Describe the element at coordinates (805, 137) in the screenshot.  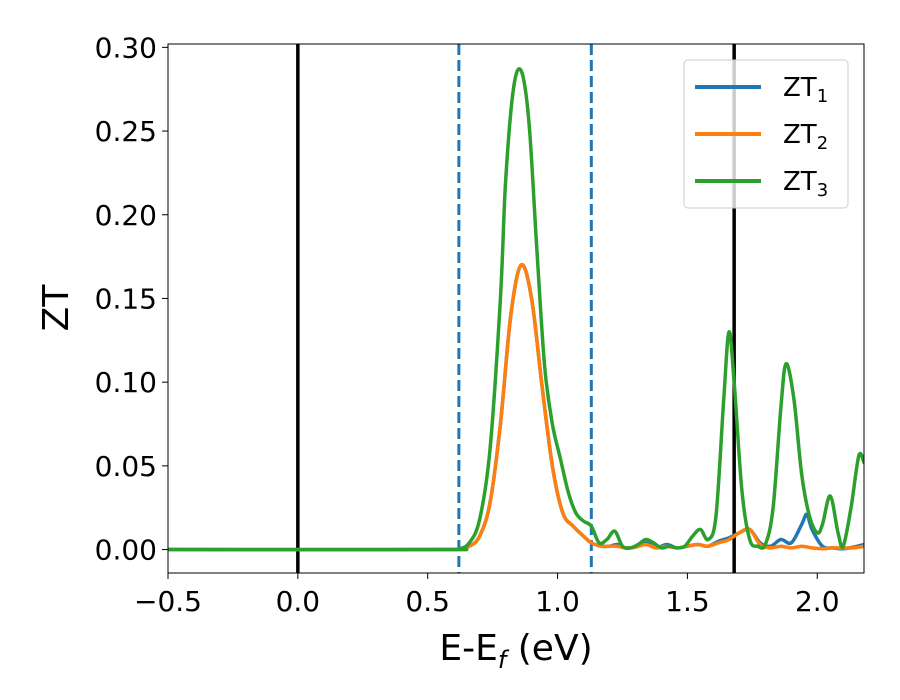
I see `legend-label-ZT2: ZT2` at that location.